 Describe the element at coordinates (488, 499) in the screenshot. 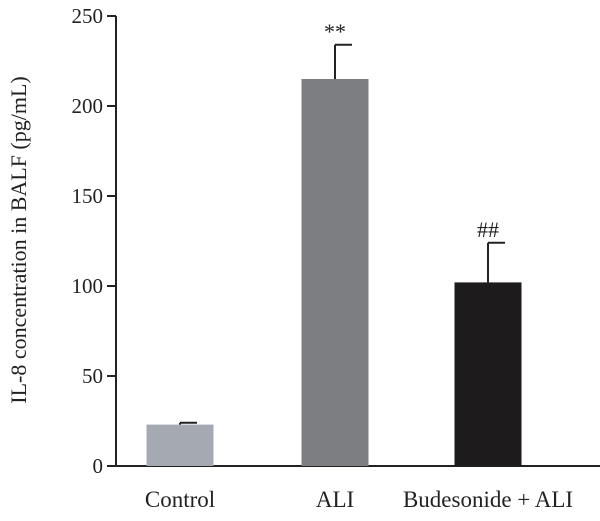

I see `x-category-label-2: Budesonide + ALI` at that location.